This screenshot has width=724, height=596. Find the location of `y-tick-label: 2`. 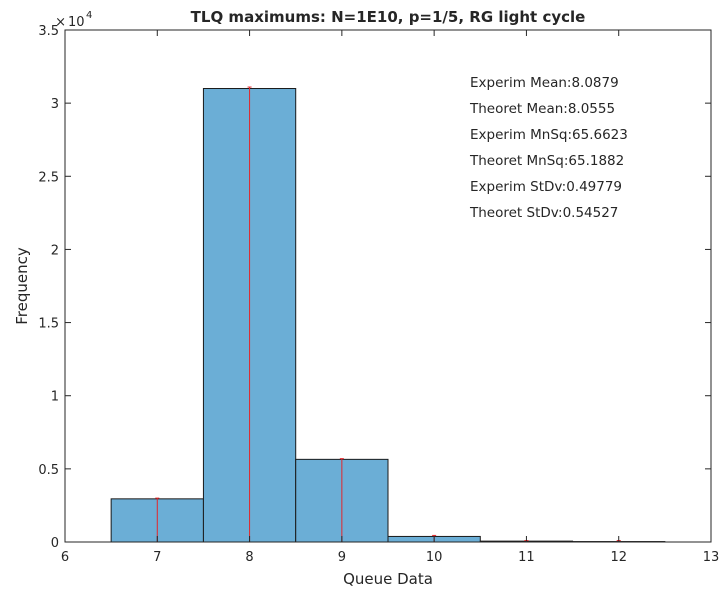

y-tick-label: 2 is located at coordinates (55, 250).